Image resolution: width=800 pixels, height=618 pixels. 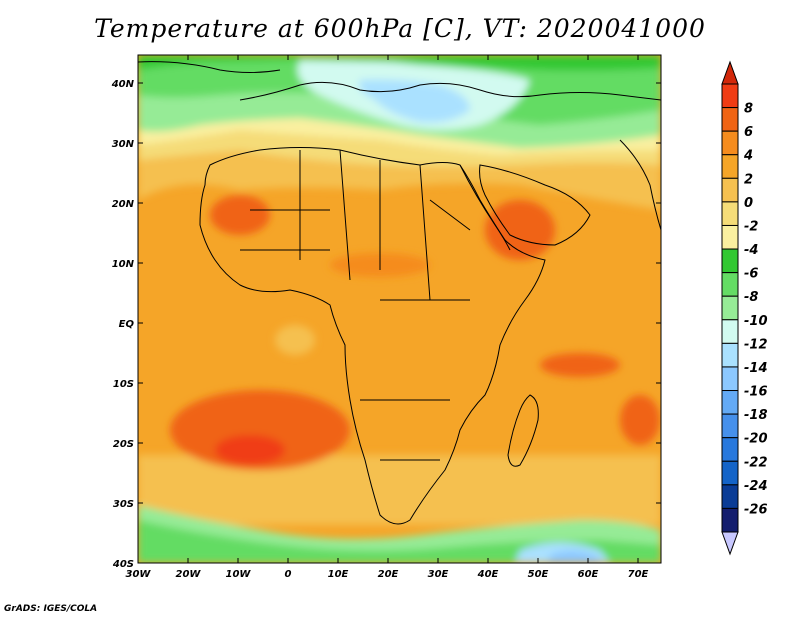 I want to click on colorbar-label: -20, so click(x=756, y=439).